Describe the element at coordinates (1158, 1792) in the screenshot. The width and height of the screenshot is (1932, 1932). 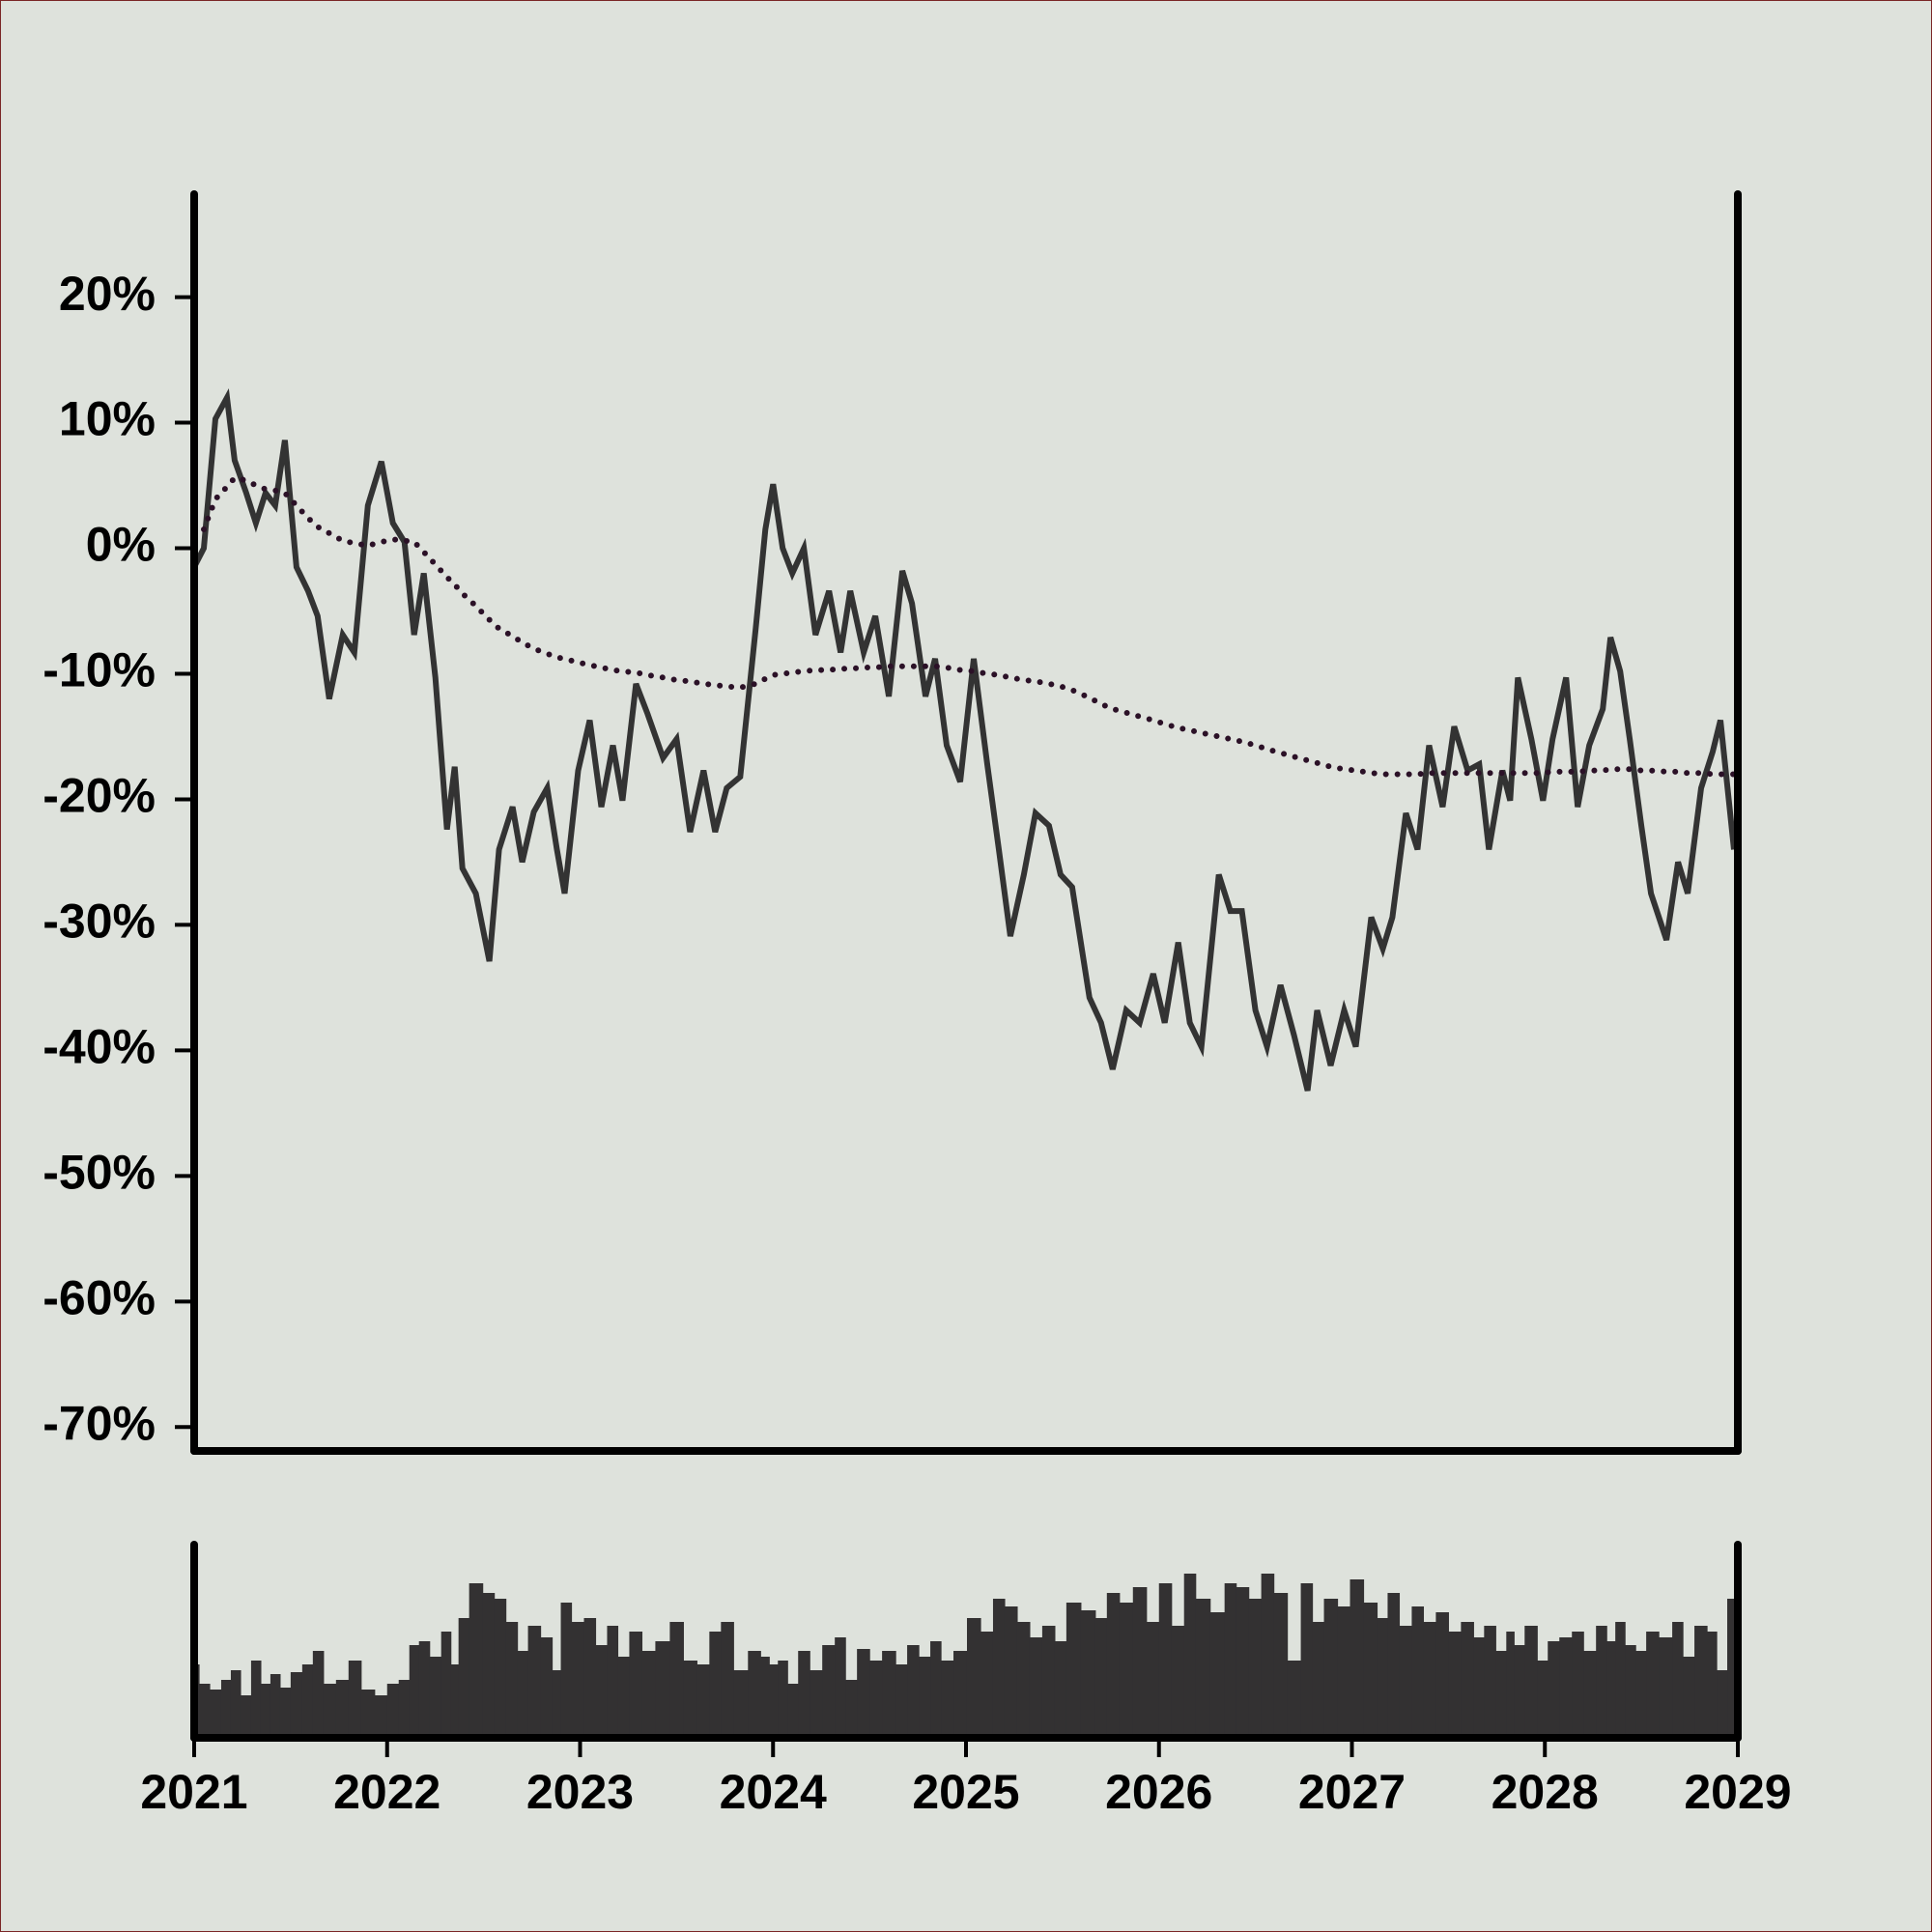
I see `x-tick-label: 2026` at that location.